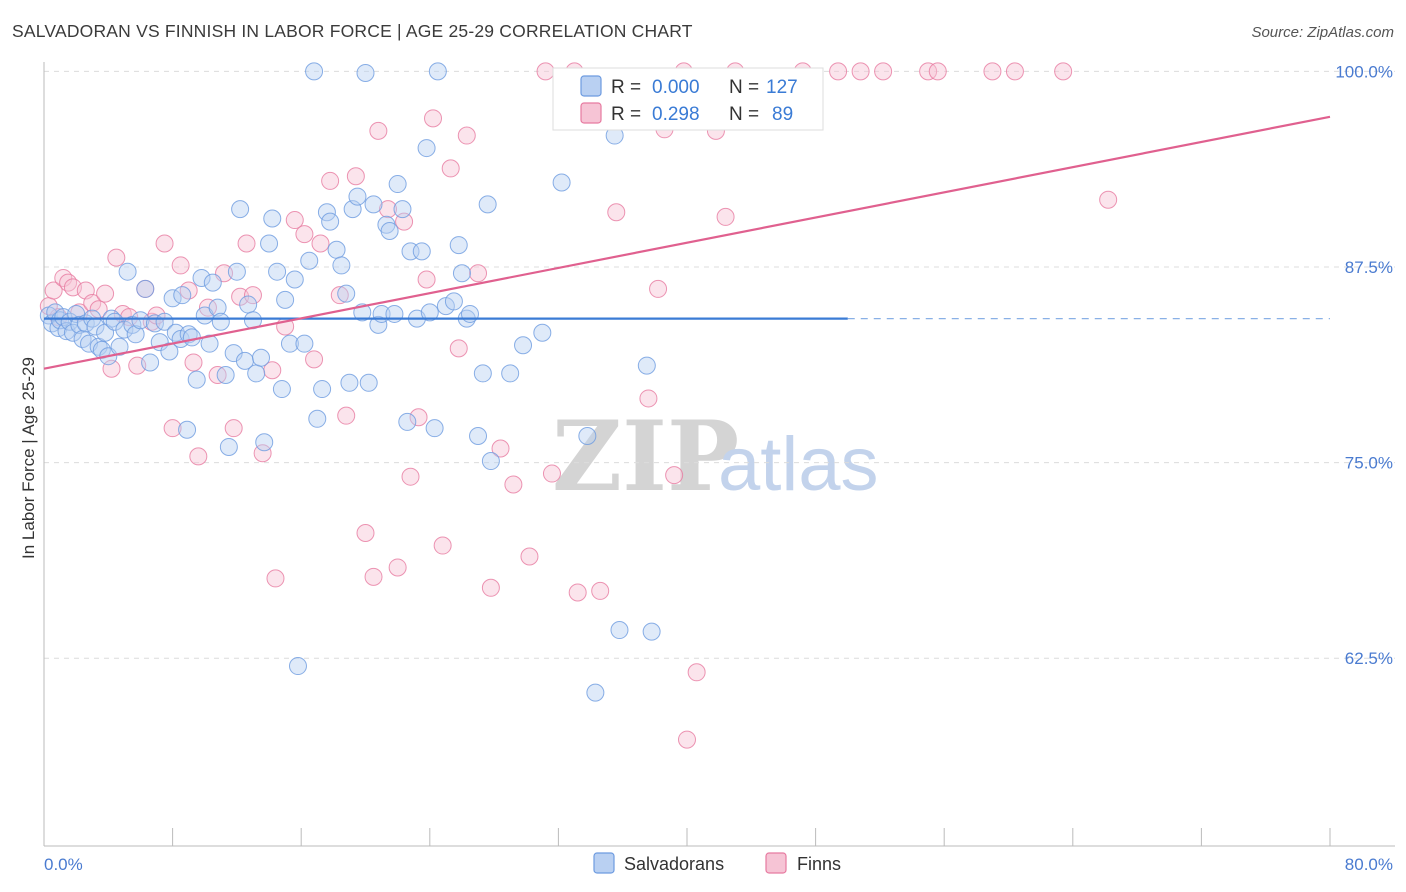 The height and width of the screenshot is (892, 1406). What do you see at coordinates (591, 86) in the screenshot?
I see `legend-swatch-salvadorans` at bounding box center [591, 86].